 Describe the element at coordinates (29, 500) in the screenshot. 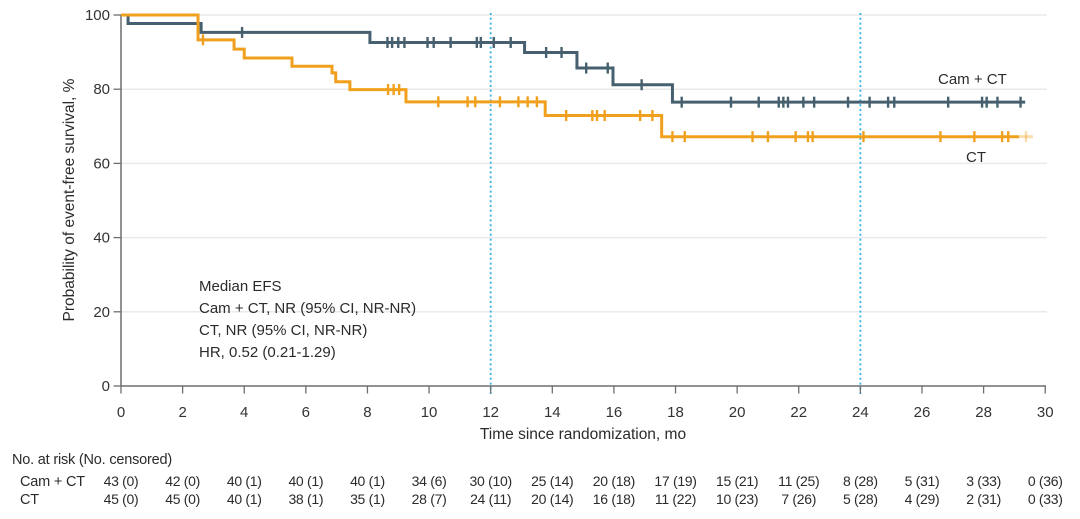

I see `risk-row-label-ct: CT` at that location.